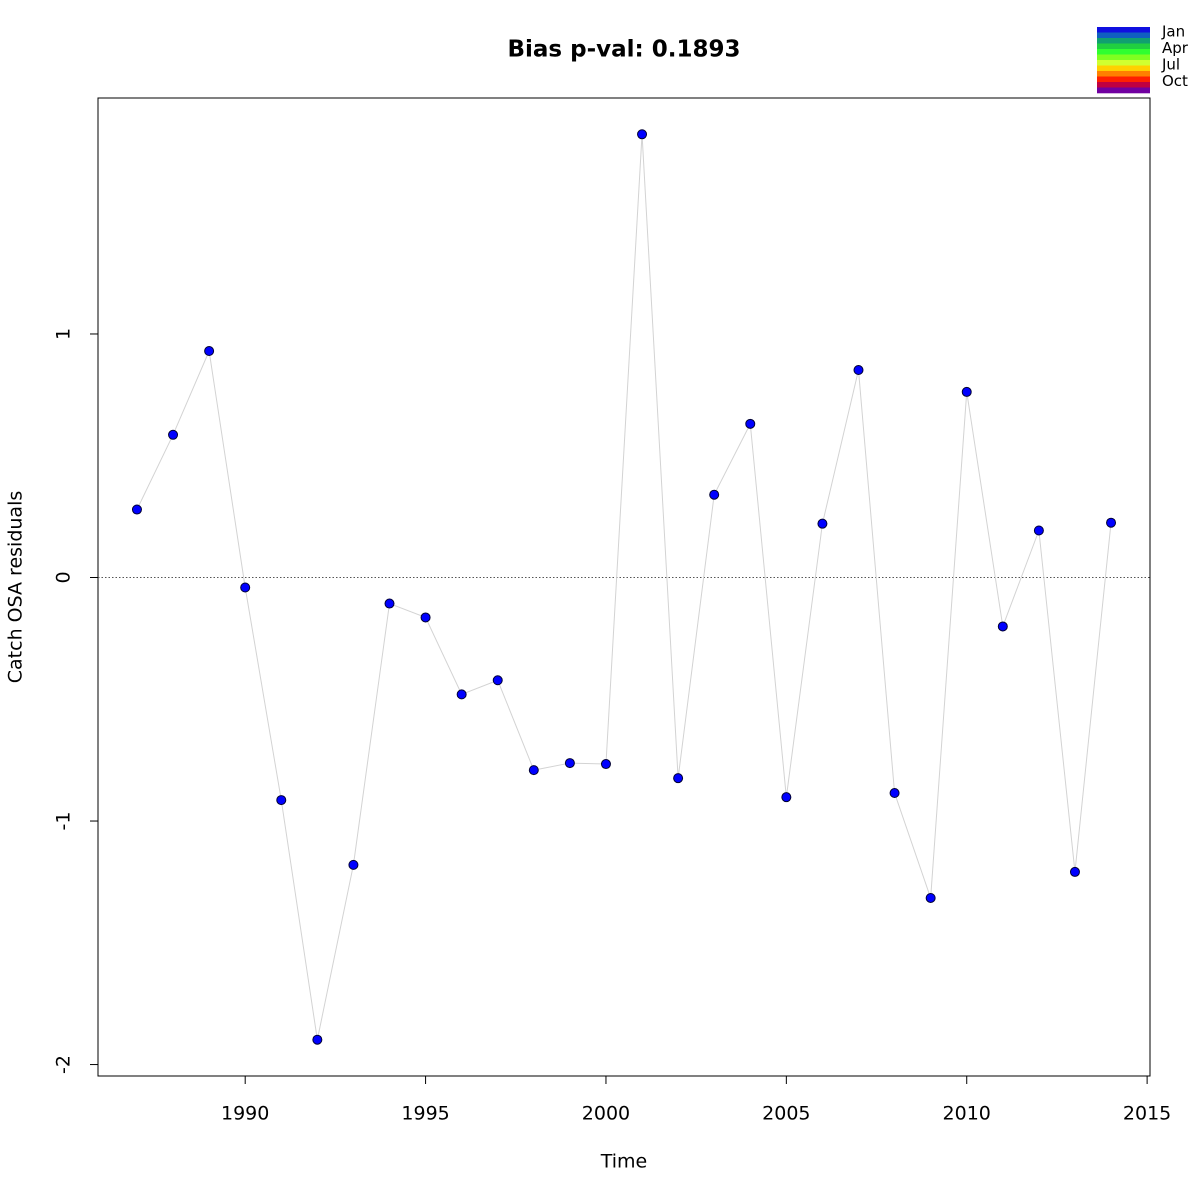 This screenshot has height=1200, width=1200. Describe the element at coordinates (624, 1162) in the screenshot. I see `x-axis-label: Time` at that location.